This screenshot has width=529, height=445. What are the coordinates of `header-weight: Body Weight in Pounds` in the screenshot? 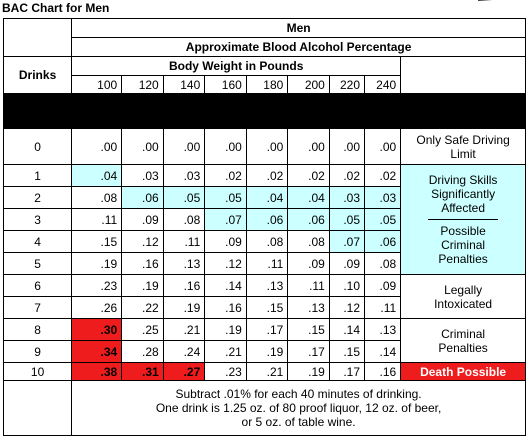 It's located at (236, 66).